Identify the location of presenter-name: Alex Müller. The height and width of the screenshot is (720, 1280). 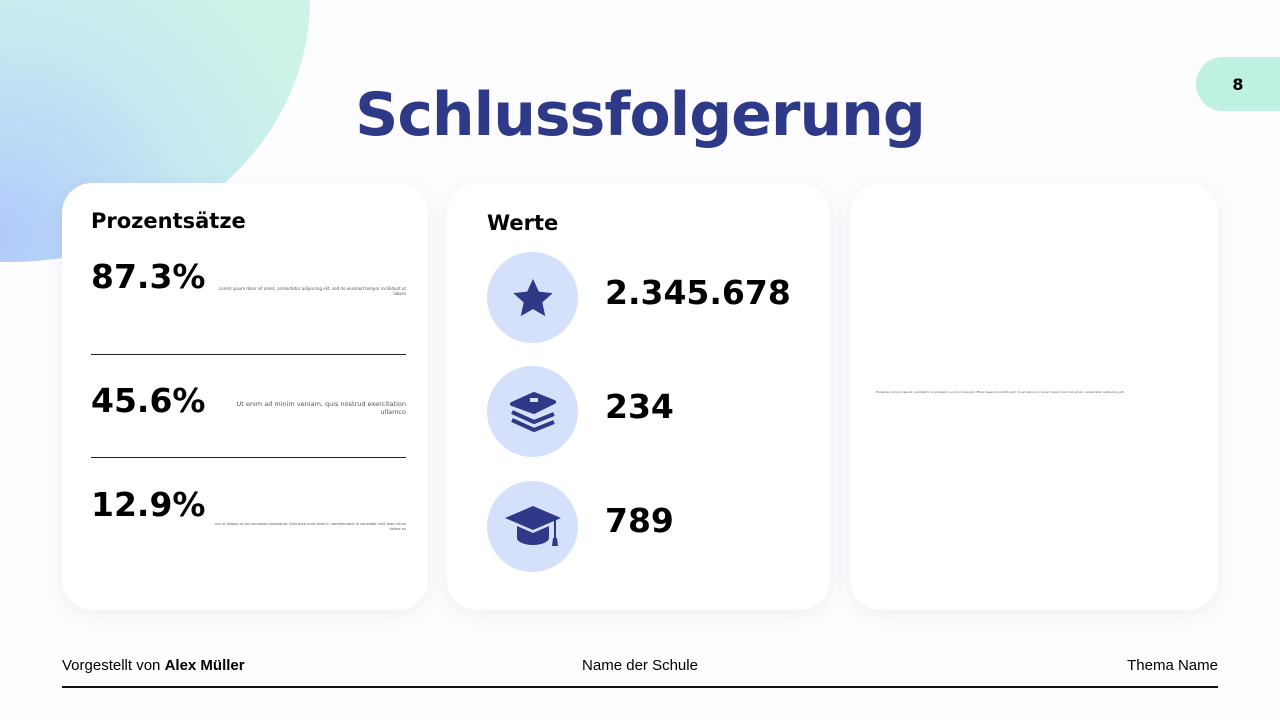
(204, 665).